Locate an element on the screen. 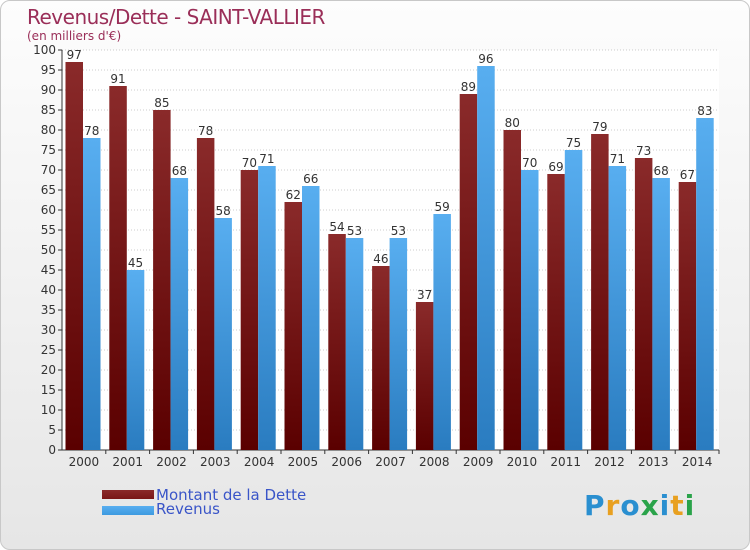  y-tick-label: 10 is located at coordinates (48, 410).